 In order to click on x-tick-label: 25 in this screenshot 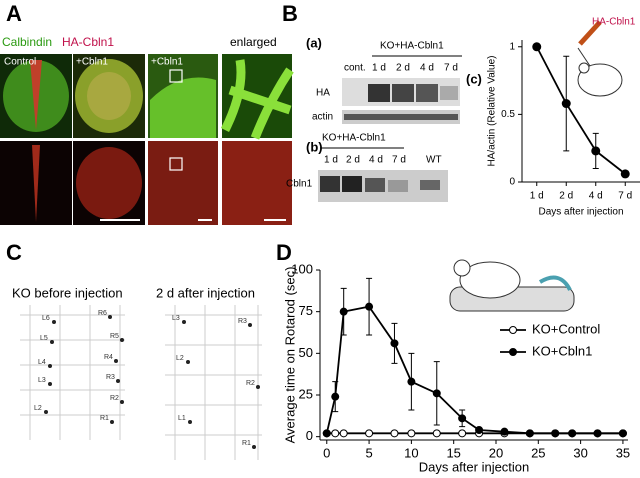, I will do `click(538, 452)`.